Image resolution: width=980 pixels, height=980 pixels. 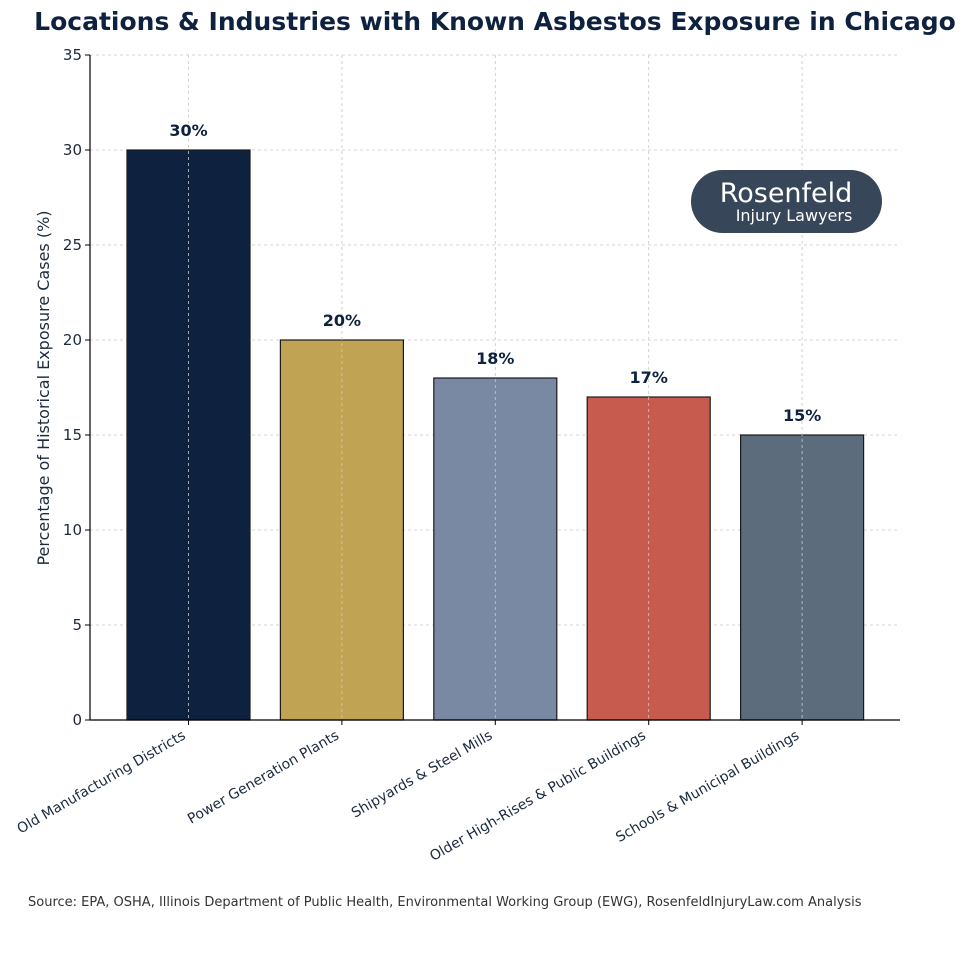 What do you see at coordinates (342, 320) in the screenshot?
I see `data-label-2: 20%` at bounding box center [342, 320].